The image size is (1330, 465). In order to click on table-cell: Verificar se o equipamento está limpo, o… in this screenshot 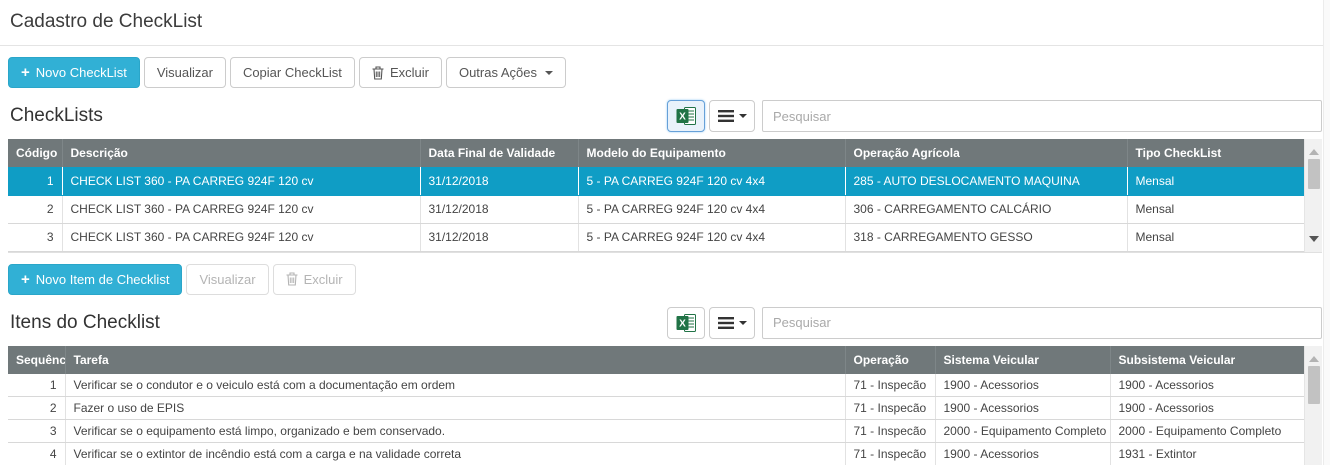, I will do `click(455, 431)`.